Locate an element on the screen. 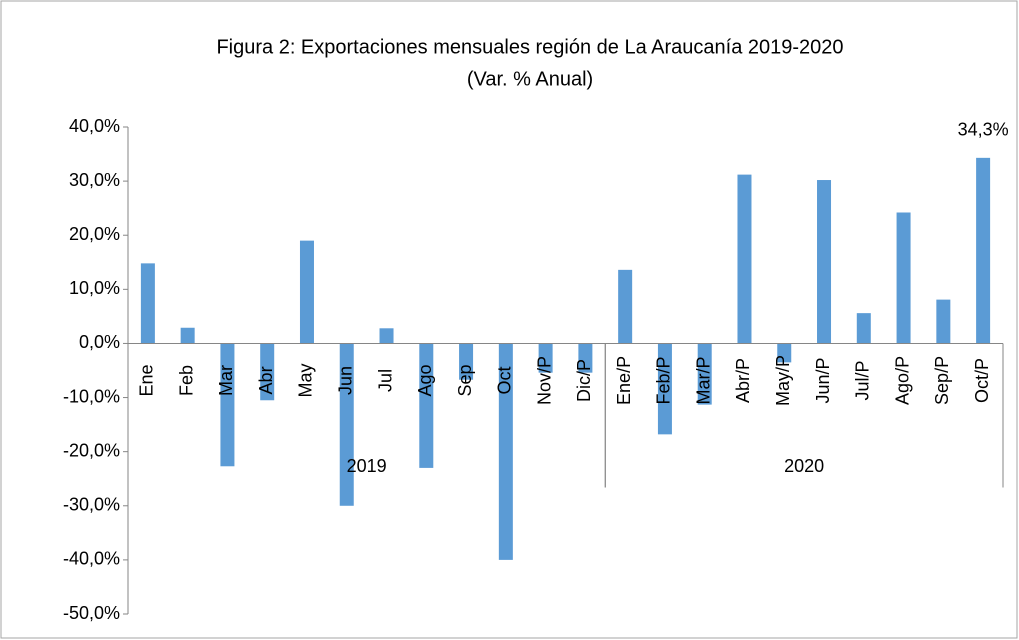 This screenshot has height=640, width=1019. x-tick-label: Jul is located at coordinates (385, 380).